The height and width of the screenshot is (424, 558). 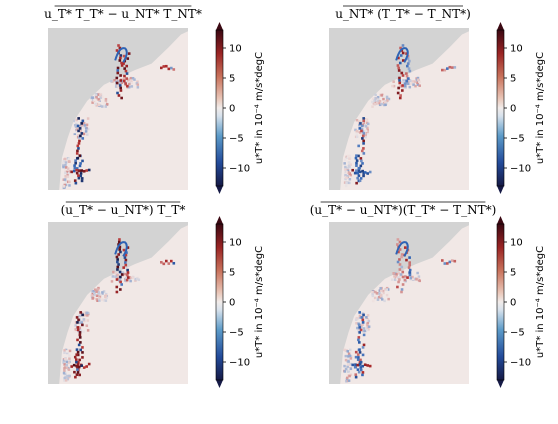 What do you see at coordinates (123, 209) in the screenshot?
I see `panel-title: (u_T* − u_NT*) T_T*` at bounding box center [123, 209].